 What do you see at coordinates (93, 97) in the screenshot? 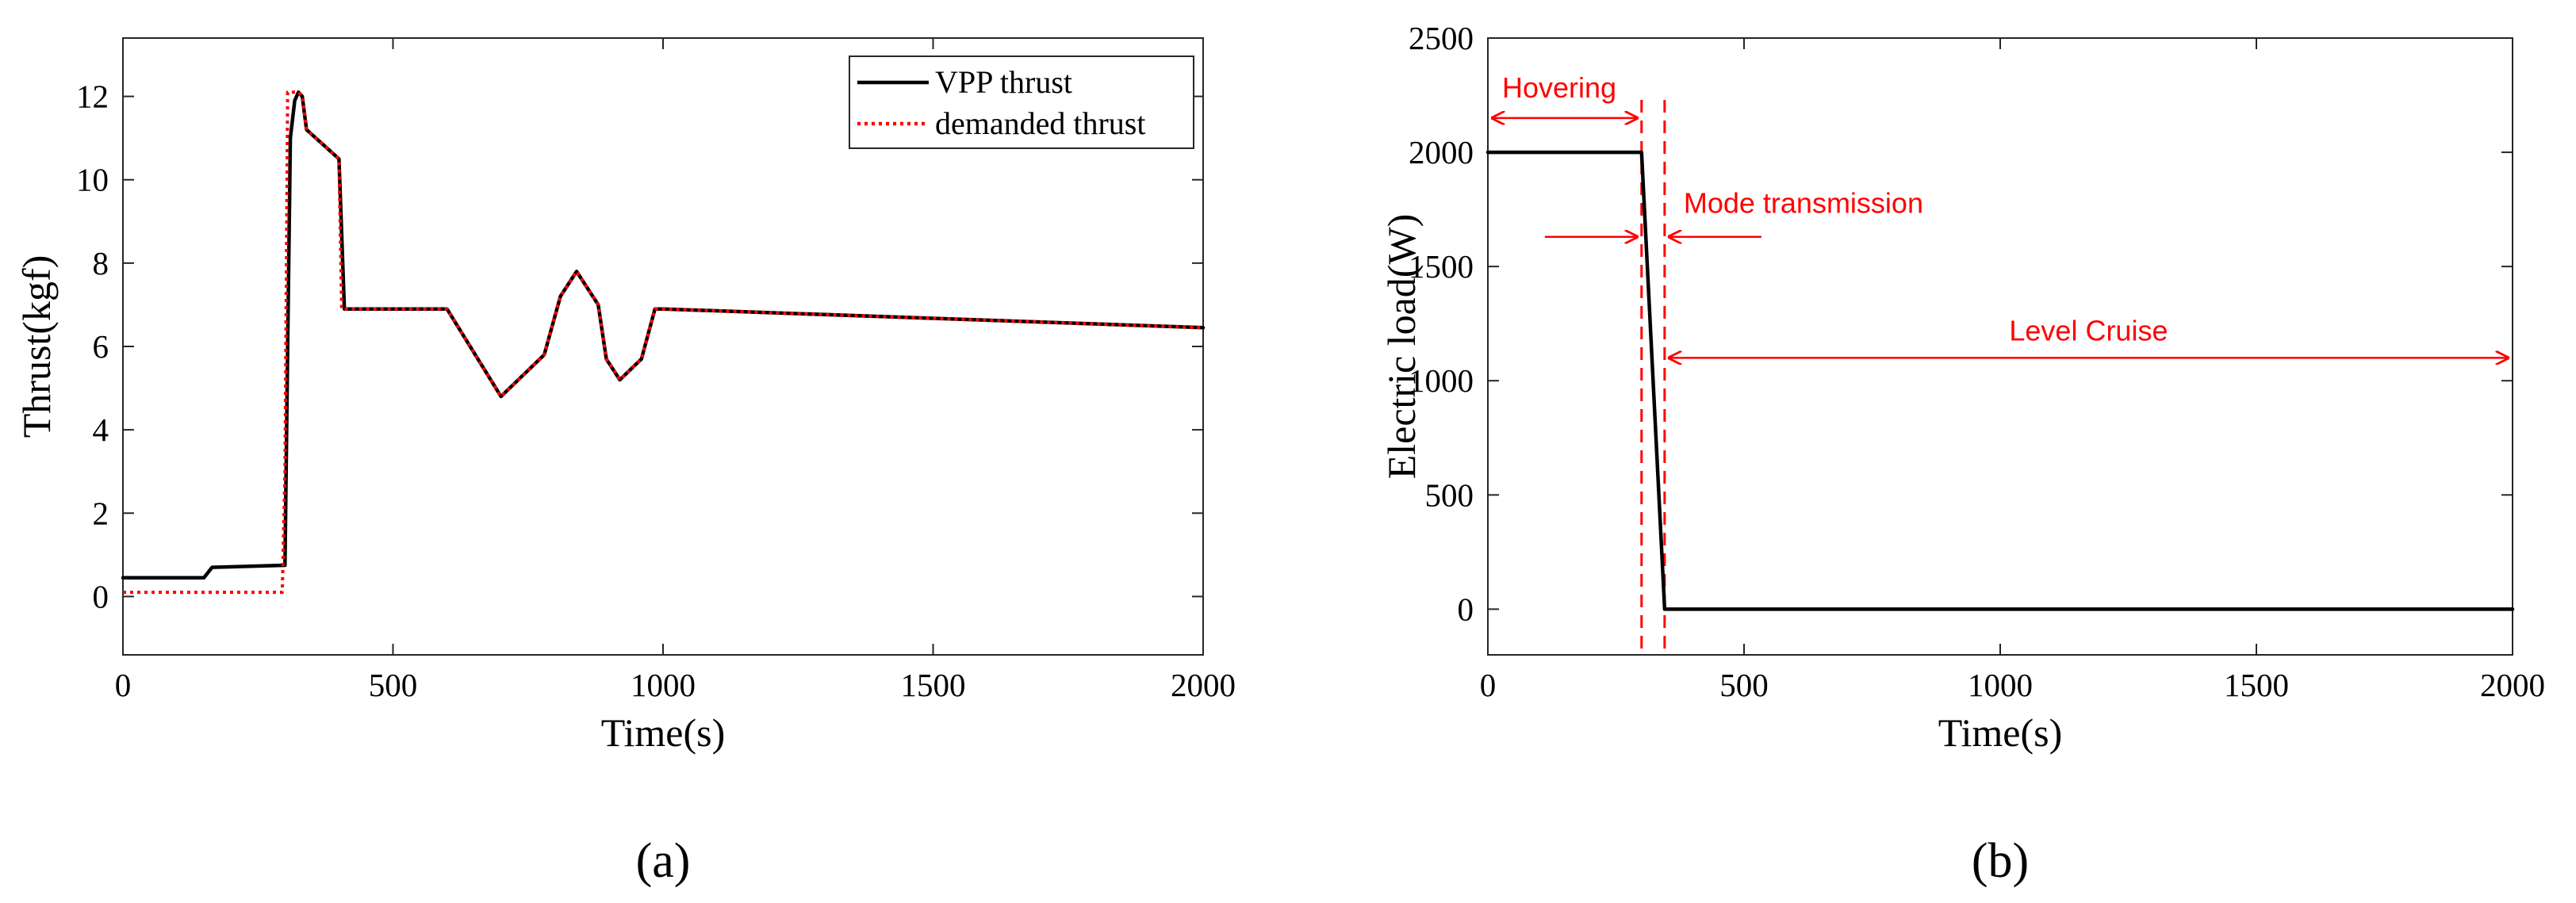
I see `y-tick-label: 12` at bounding box center [93, 97].